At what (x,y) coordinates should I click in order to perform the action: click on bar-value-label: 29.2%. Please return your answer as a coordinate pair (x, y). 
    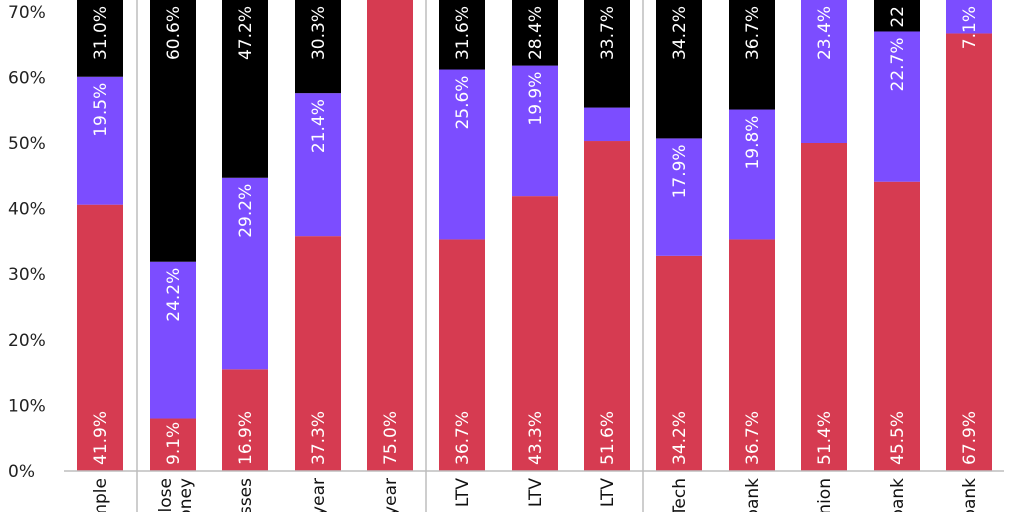
    Looking at the image, I should click on (246, 211).